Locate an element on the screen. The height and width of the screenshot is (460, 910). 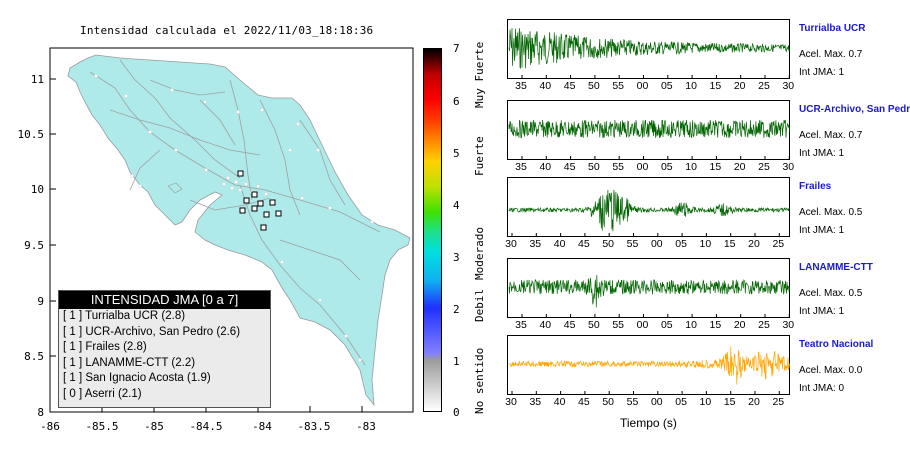
legend-item: [ 0 ] Aserri (2.1) is located at coordinates (102, 393).